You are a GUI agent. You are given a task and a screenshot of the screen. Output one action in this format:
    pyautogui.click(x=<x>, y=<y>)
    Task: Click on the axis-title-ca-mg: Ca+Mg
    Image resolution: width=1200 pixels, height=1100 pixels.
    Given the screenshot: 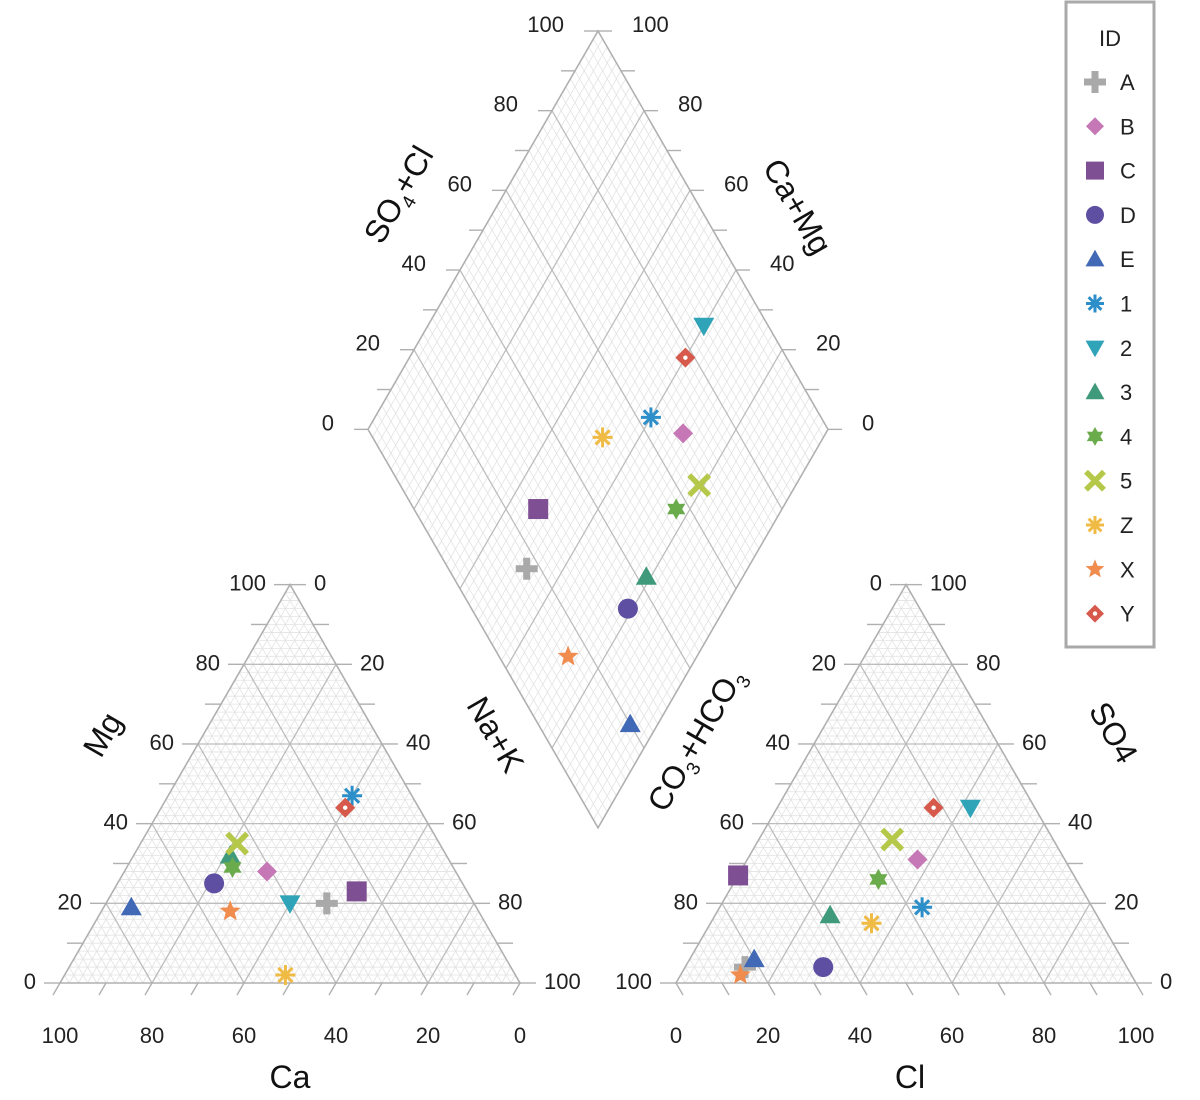 What is the action you would take?
    pyautogui.click(x=797, y=206)
    